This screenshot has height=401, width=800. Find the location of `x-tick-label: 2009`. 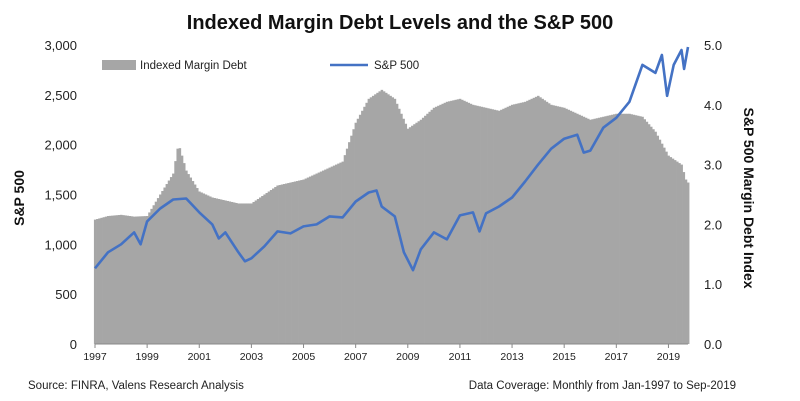

x-tick-label: 2009 is located at coordinates (408, 357).